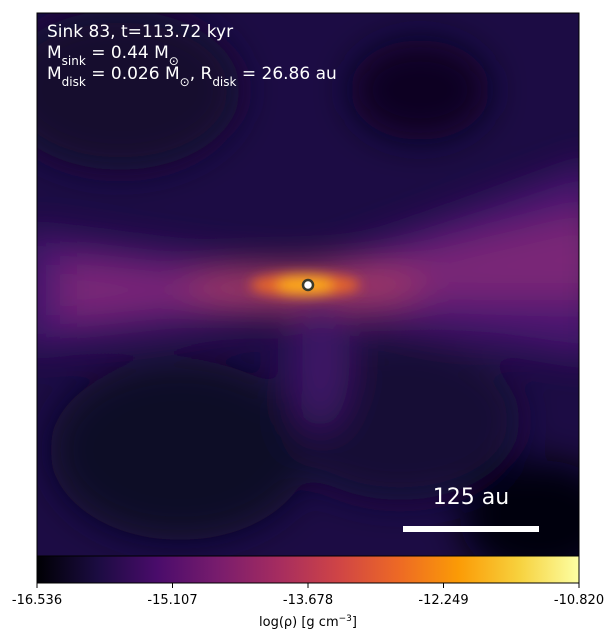  Describe the element at coordinates (443, 600) in the screenshot. I see `colorbar-tick-label: -12.249` at that location.